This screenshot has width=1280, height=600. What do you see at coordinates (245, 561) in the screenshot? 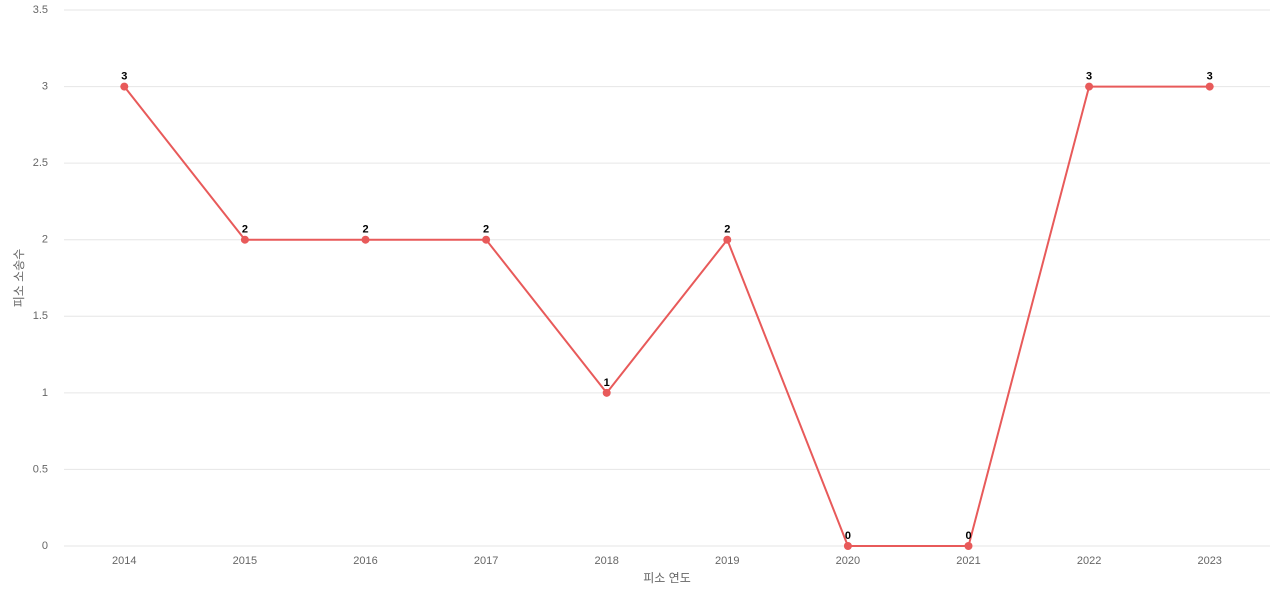
I see `x-tick-label: 2015` at bounding box center [245, 561].